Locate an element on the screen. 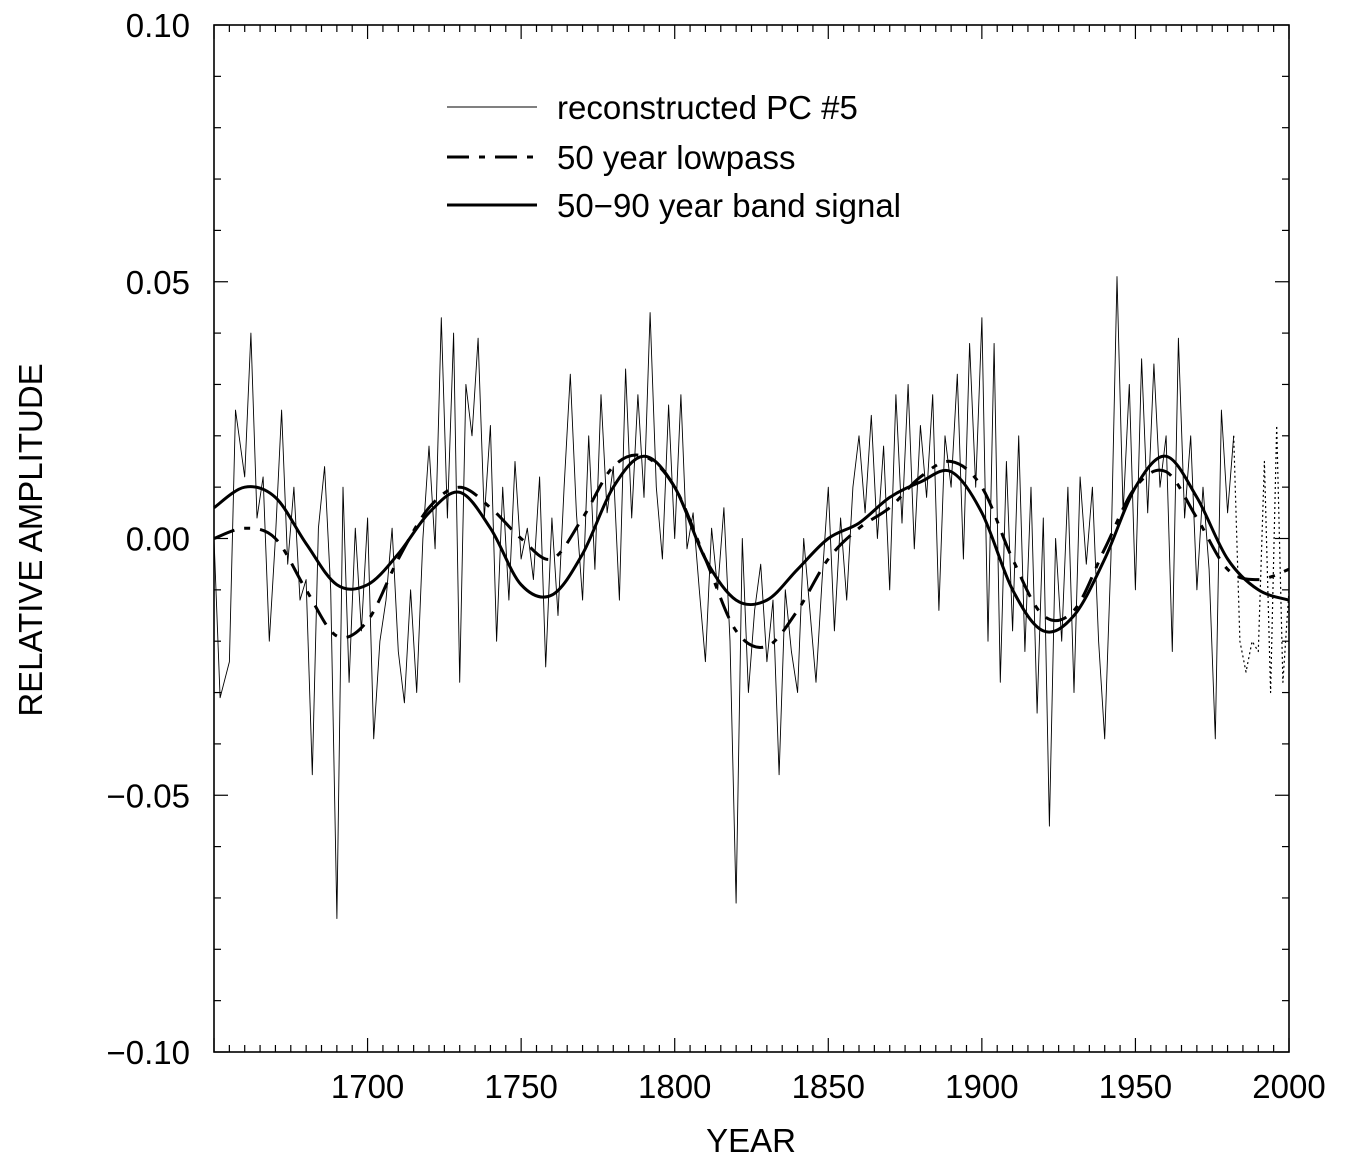 The image size is (1354, 1162). x-tick-label: 1850 is located at coordinates (828, 1086).